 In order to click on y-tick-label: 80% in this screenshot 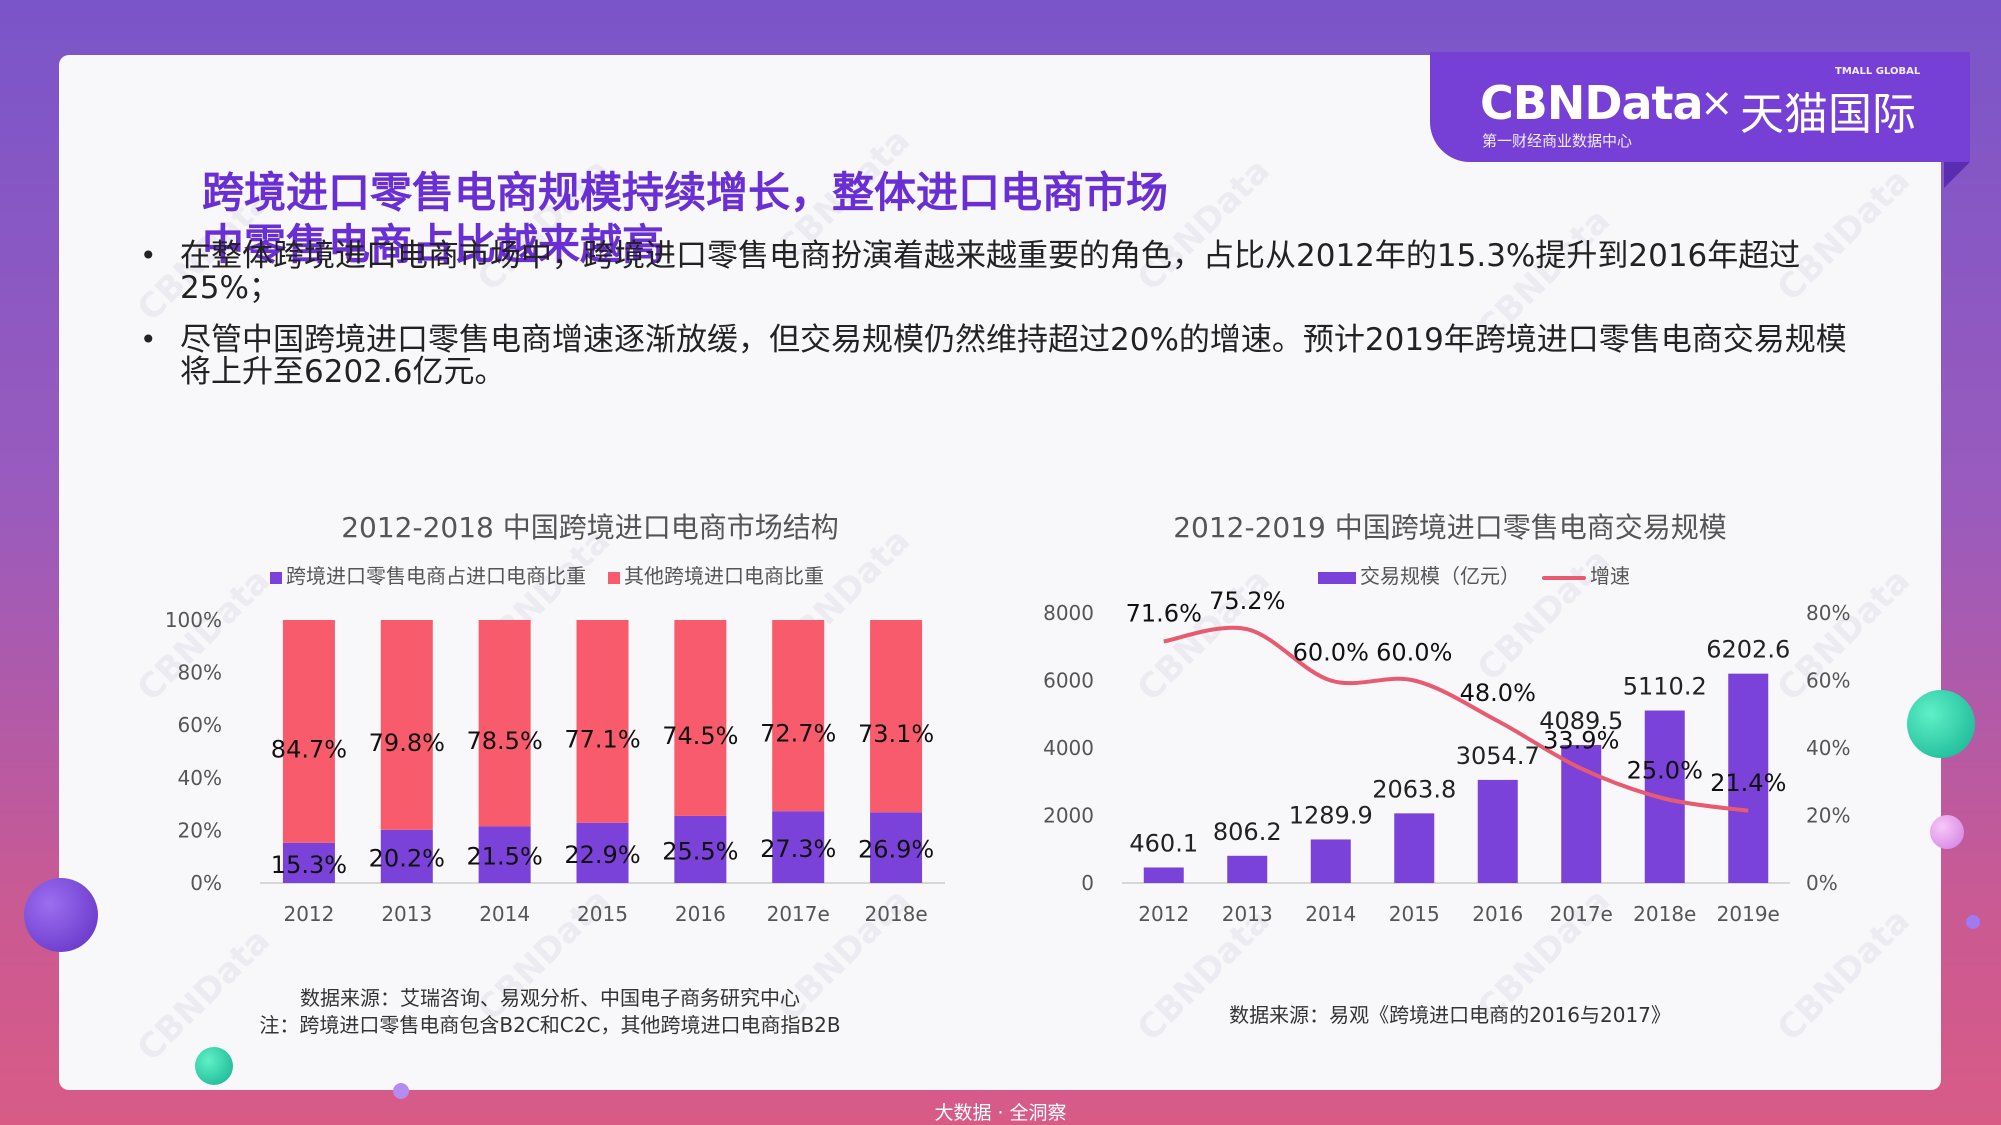, I will do `click(200, 673)`.